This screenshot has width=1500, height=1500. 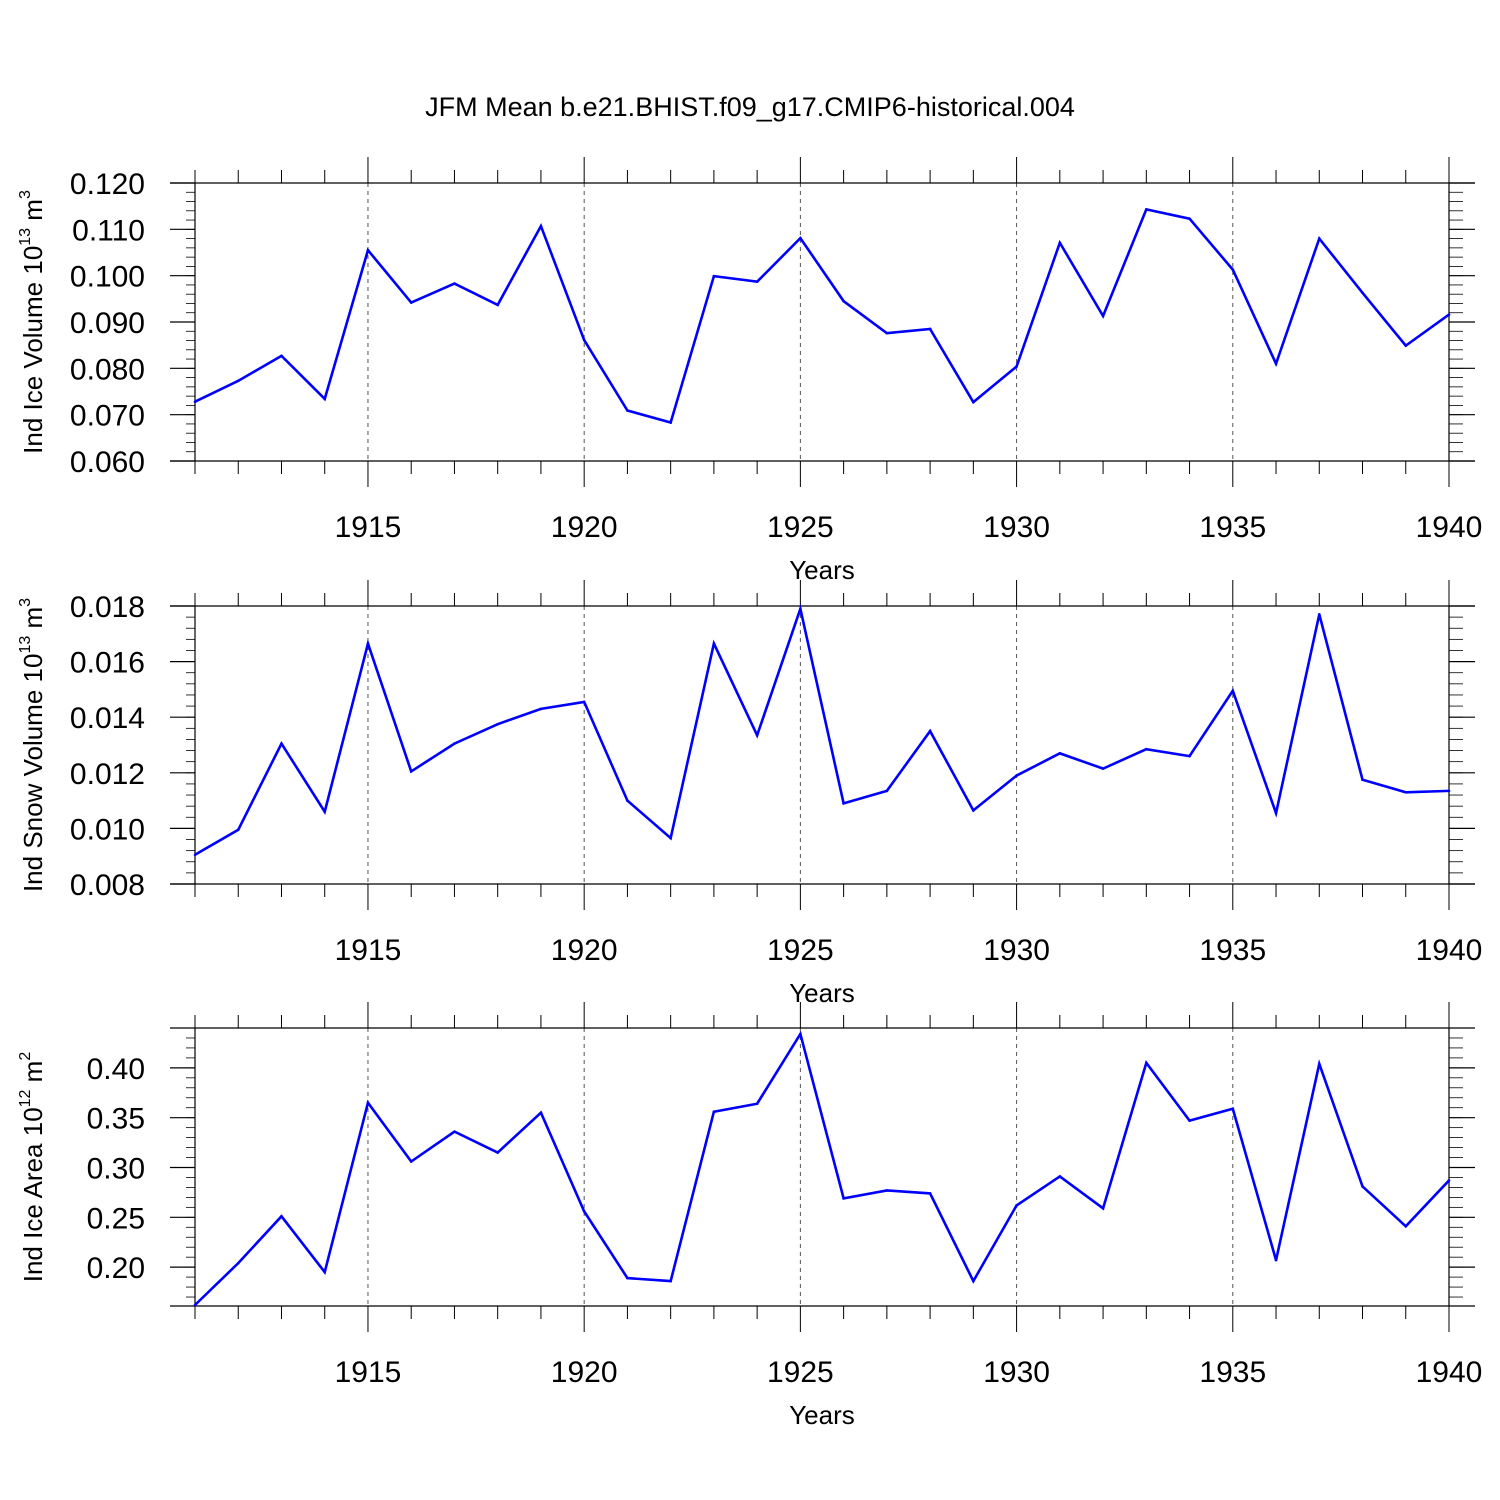 I want to click on y-tick-label: 0.016, so click(x=107, y=663).